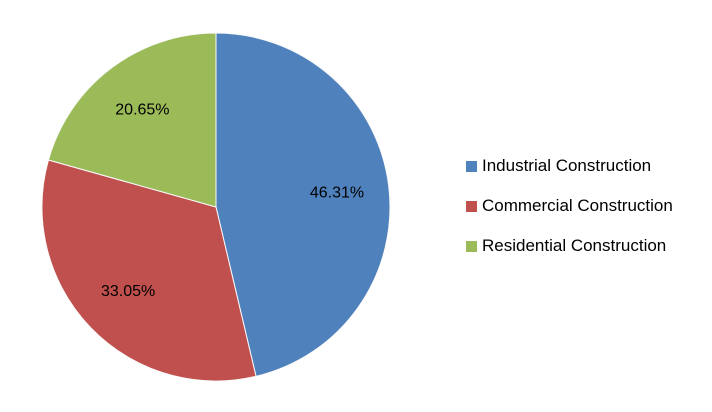  I want to click on legend-item-industrial-construction: Industrial Construction, so click(569, 166).